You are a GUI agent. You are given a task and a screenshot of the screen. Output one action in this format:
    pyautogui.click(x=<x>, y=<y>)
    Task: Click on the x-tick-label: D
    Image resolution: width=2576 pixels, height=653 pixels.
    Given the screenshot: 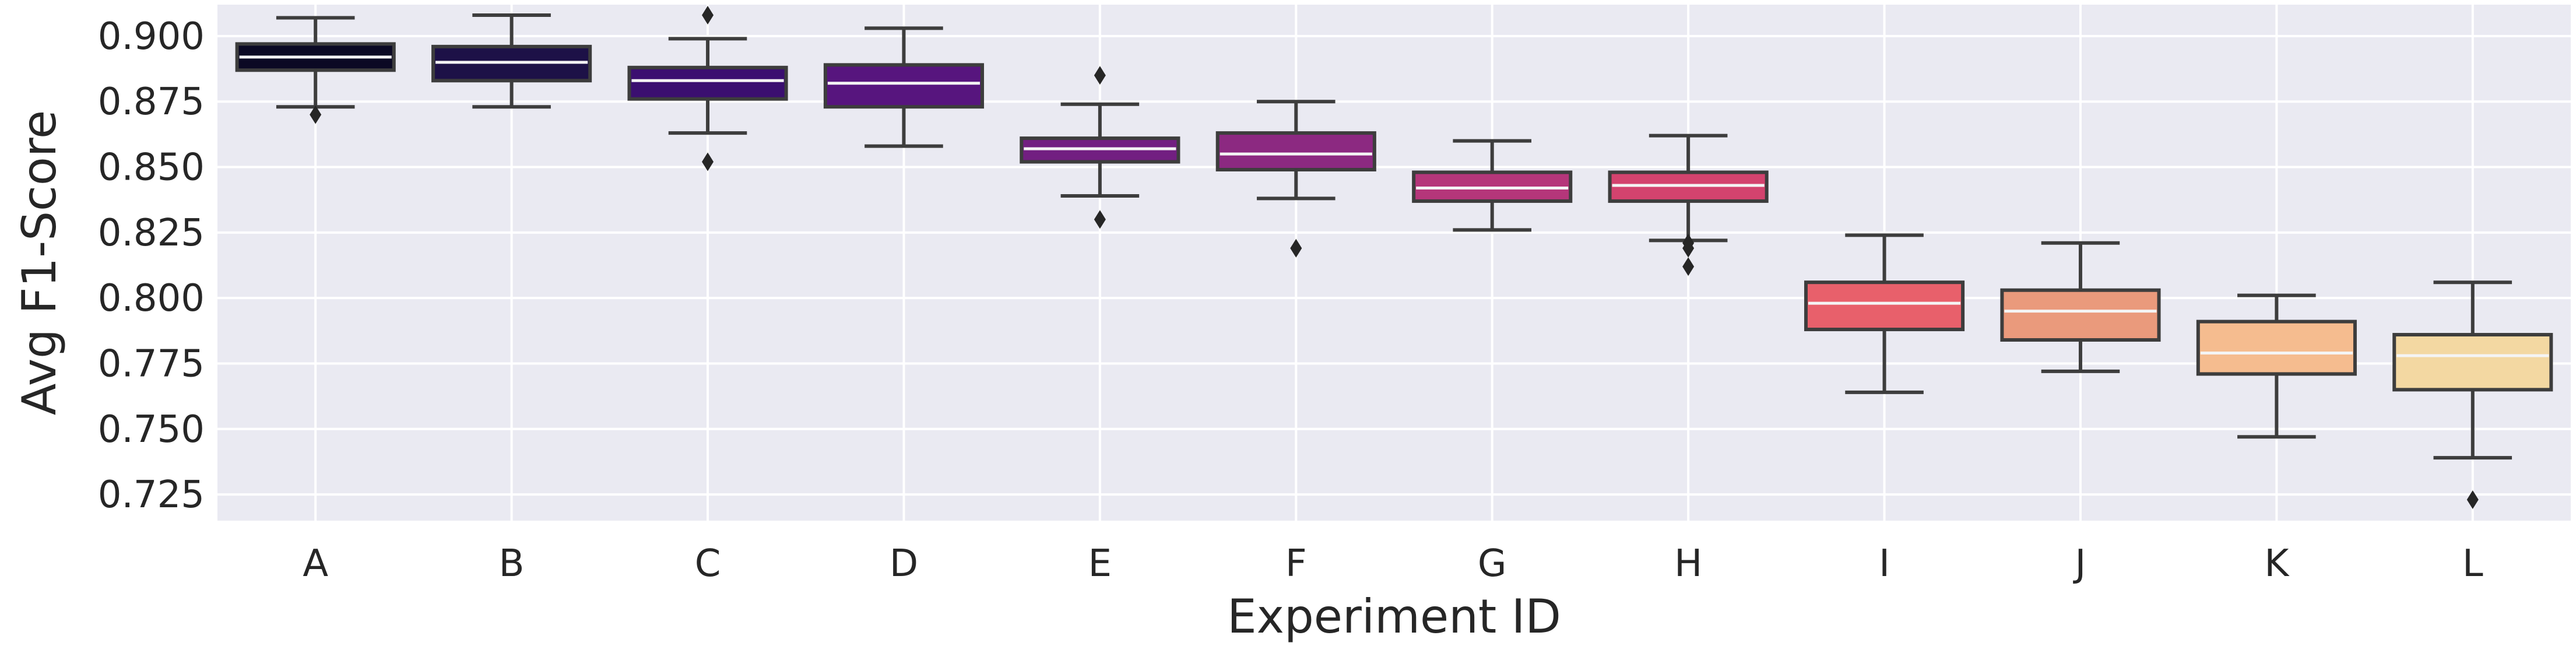 What is the action you would take?
    pyautogui.click(x=904, y=563)
    